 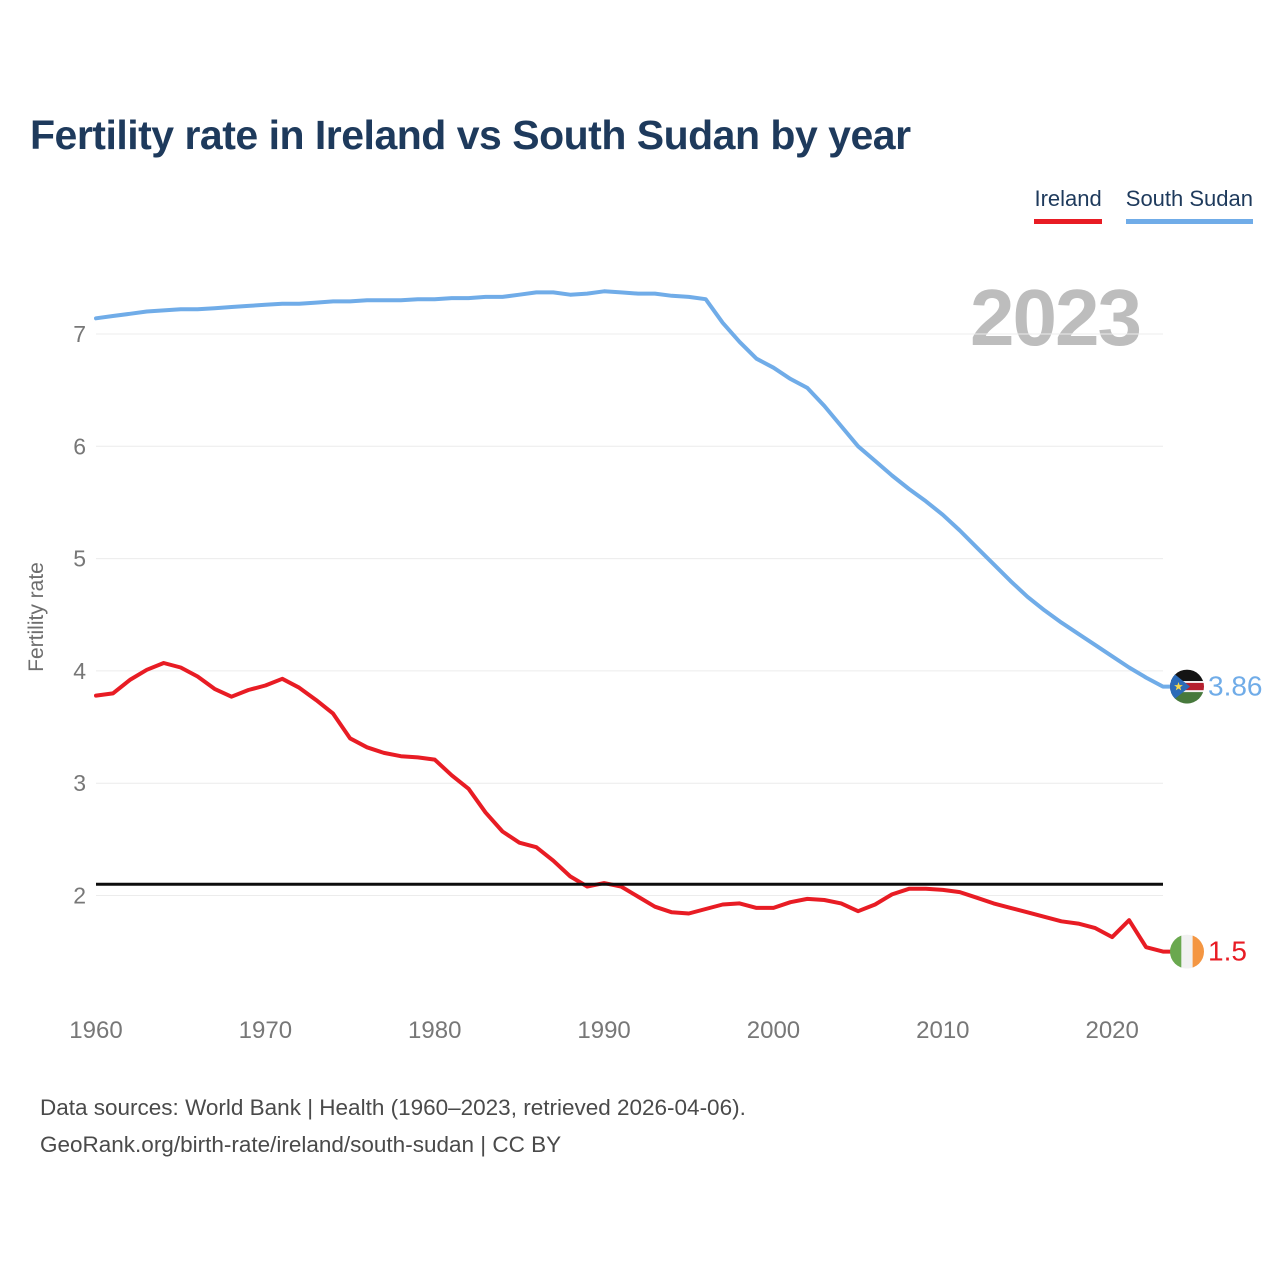 I want to click on legend: Ireland South Sudan, so click(x=1143, y=205).